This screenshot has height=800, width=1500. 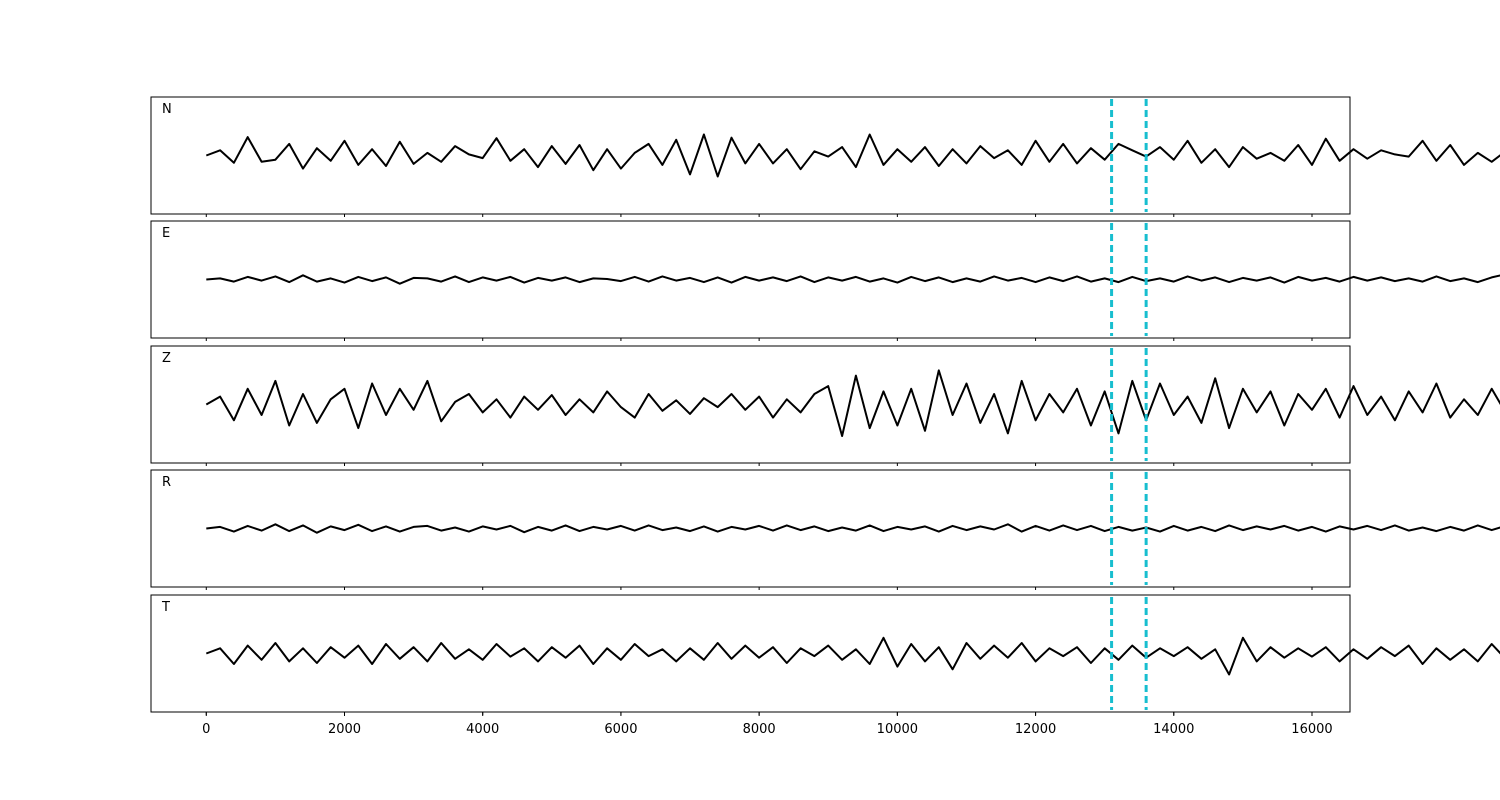 I want to click on waveform-Z, so click(x=852, y=403).